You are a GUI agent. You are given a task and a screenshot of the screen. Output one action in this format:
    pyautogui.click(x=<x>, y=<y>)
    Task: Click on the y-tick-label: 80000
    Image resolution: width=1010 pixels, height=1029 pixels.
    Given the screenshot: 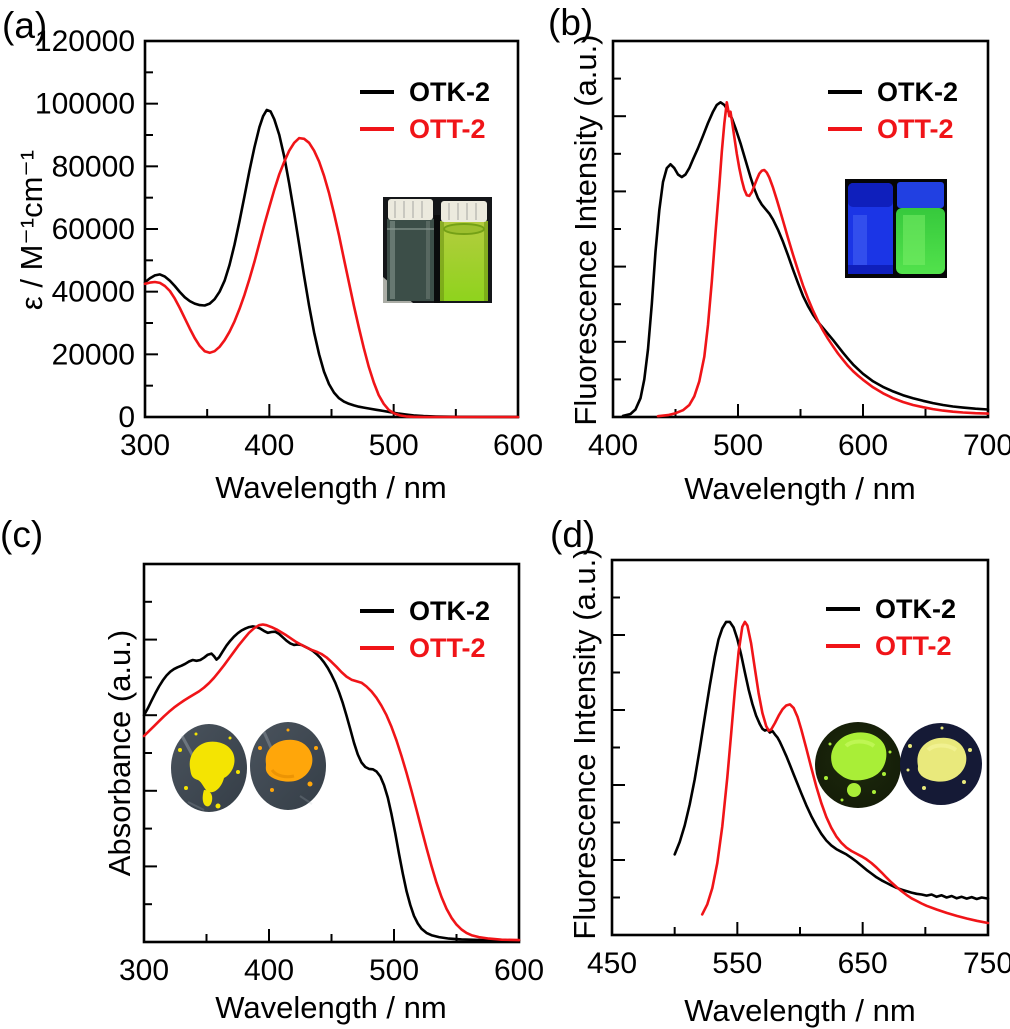 What is the action you would take?
    pyautogui.click(x=93, y=166)
    